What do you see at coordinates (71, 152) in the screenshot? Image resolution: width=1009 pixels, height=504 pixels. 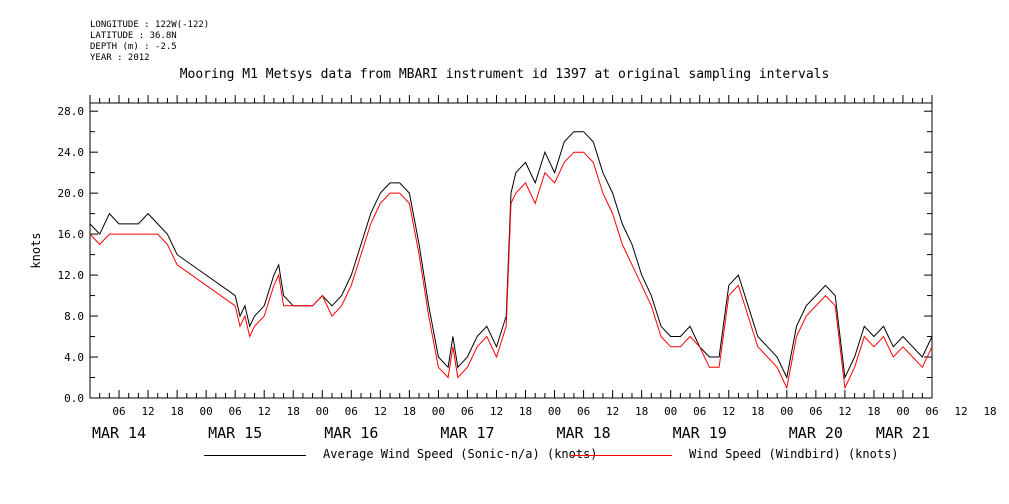 I see `y-tick-label: 24.0` at bounding box center [71, 152].